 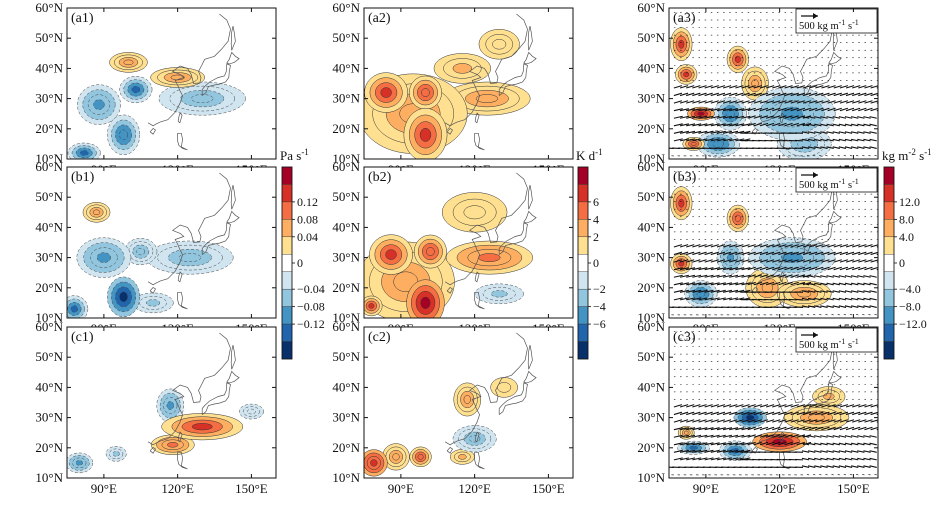 I want to click on flux-vectors, so click(x=773, y=84).